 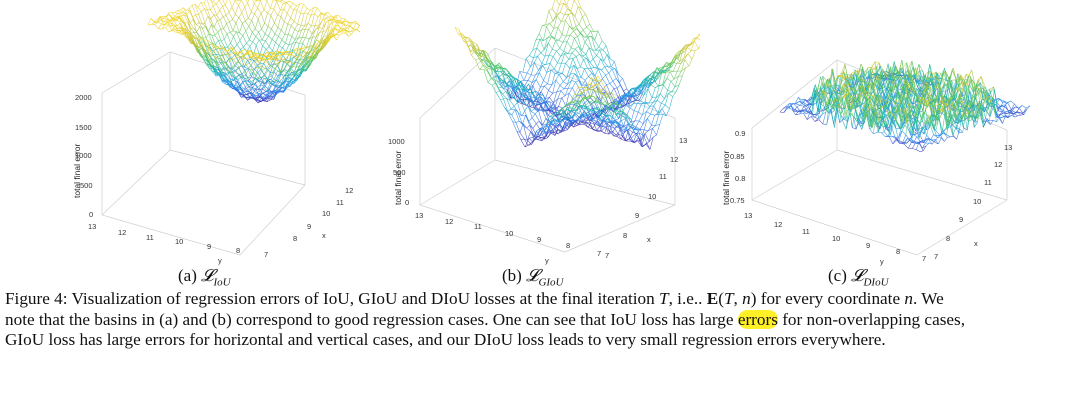 I want to click on panel-b-ylabel: y, so click(x=547, y=260).